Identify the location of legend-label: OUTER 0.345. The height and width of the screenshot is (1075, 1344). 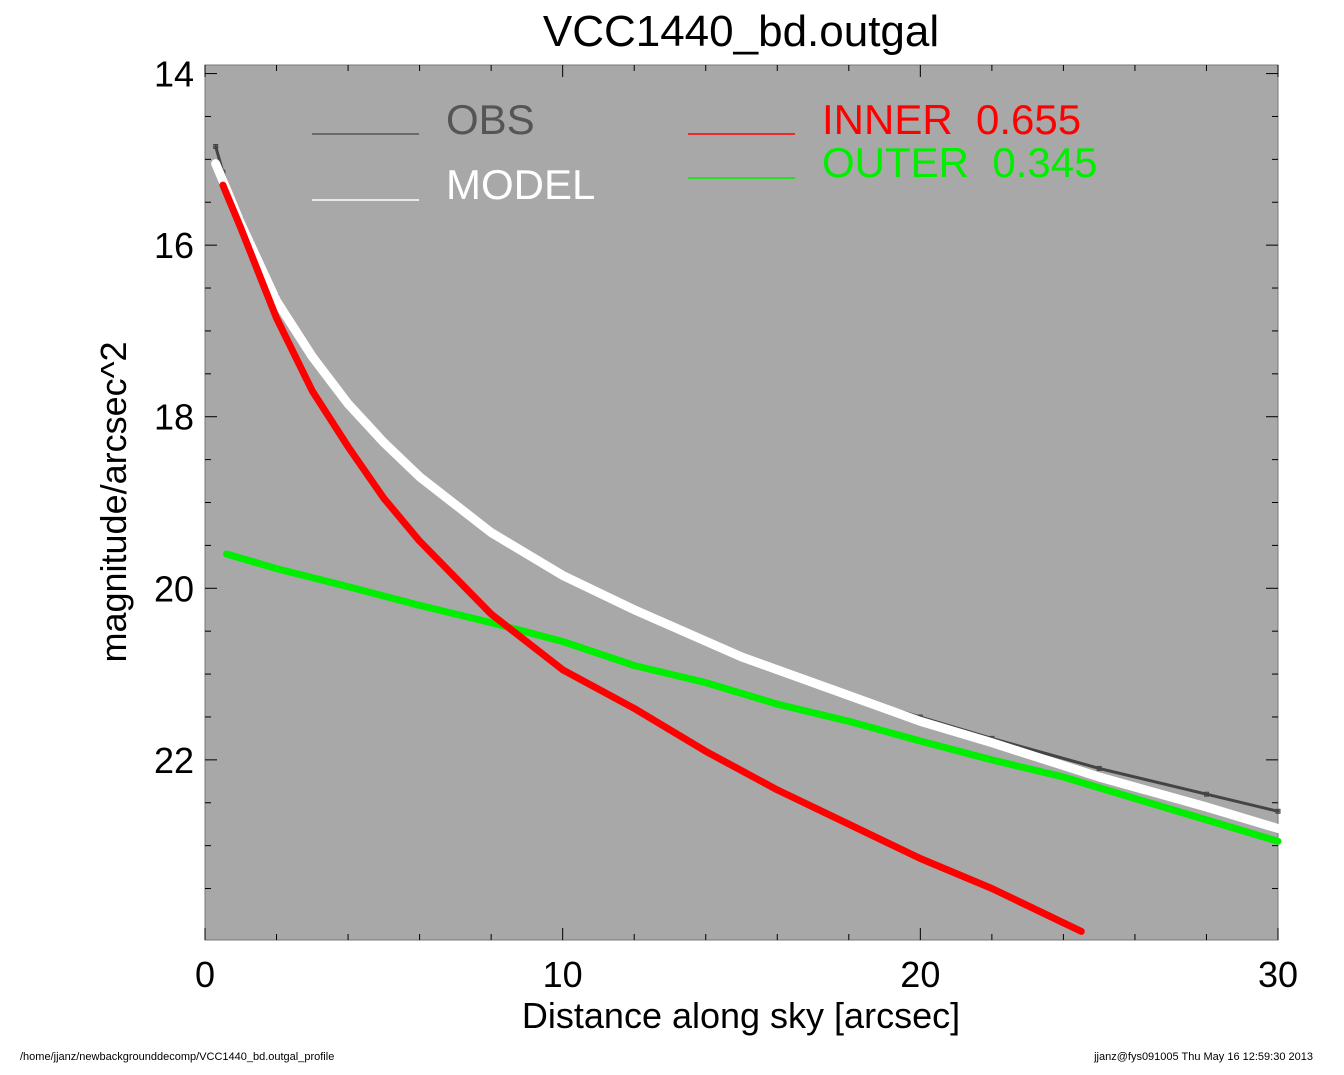
(959, 162).